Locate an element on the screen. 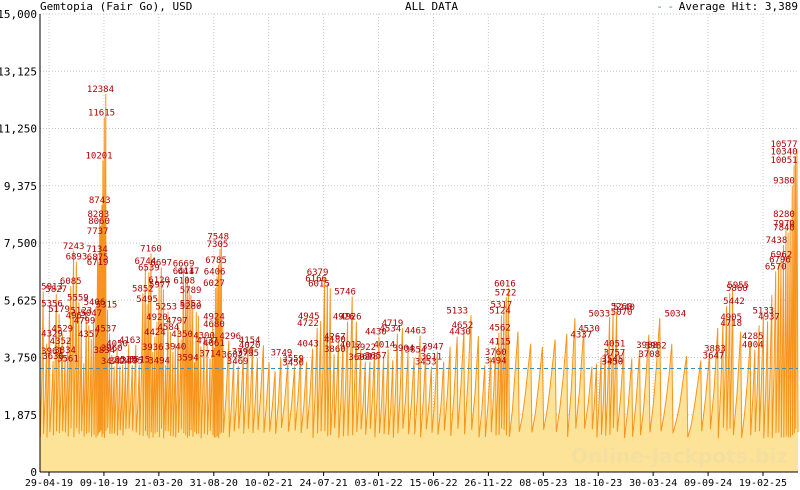 This screenshot has height=490, width=800. data-label: 7737 is located at coordinates (98, 232).